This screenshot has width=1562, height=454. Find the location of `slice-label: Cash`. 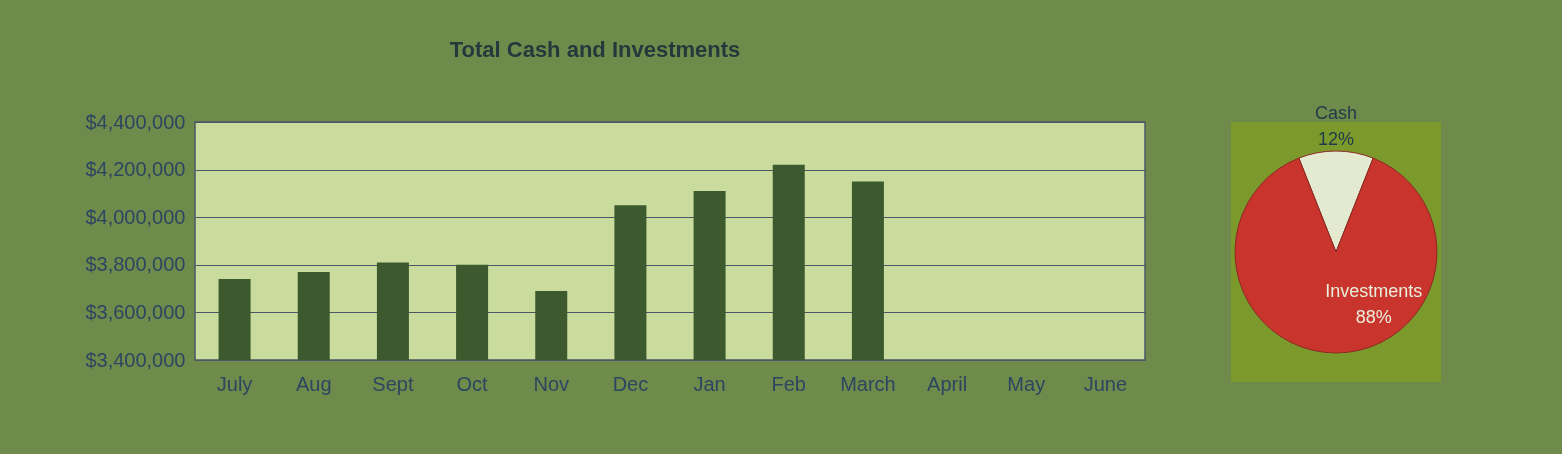

slice-label: Cash is located at coordinates (1336, 113).